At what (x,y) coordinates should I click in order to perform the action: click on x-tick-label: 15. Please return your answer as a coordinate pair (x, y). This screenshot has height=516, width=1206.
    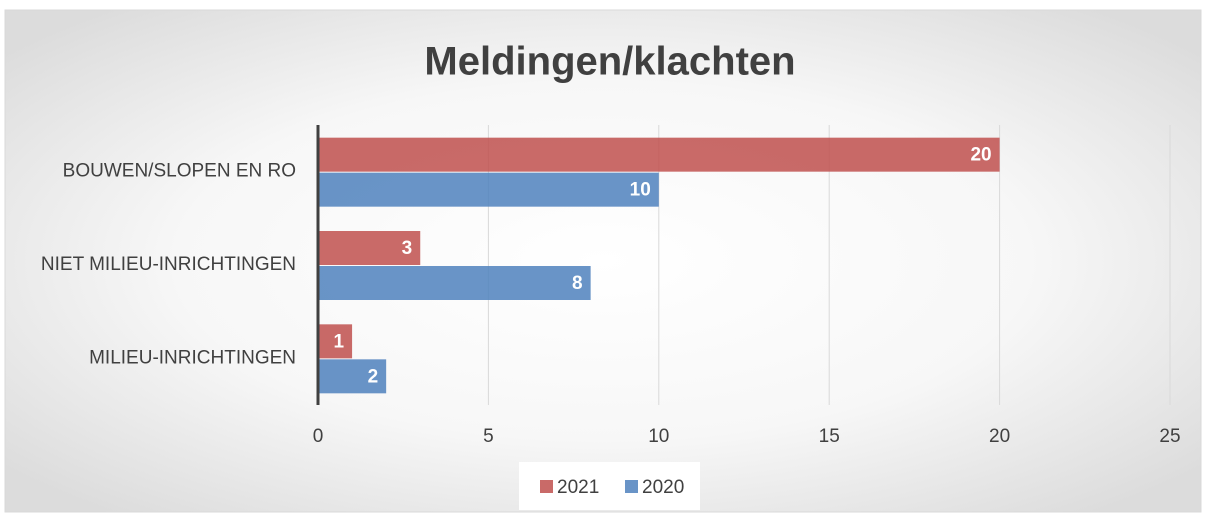
    Looking at the image, I should click on (829, 436).